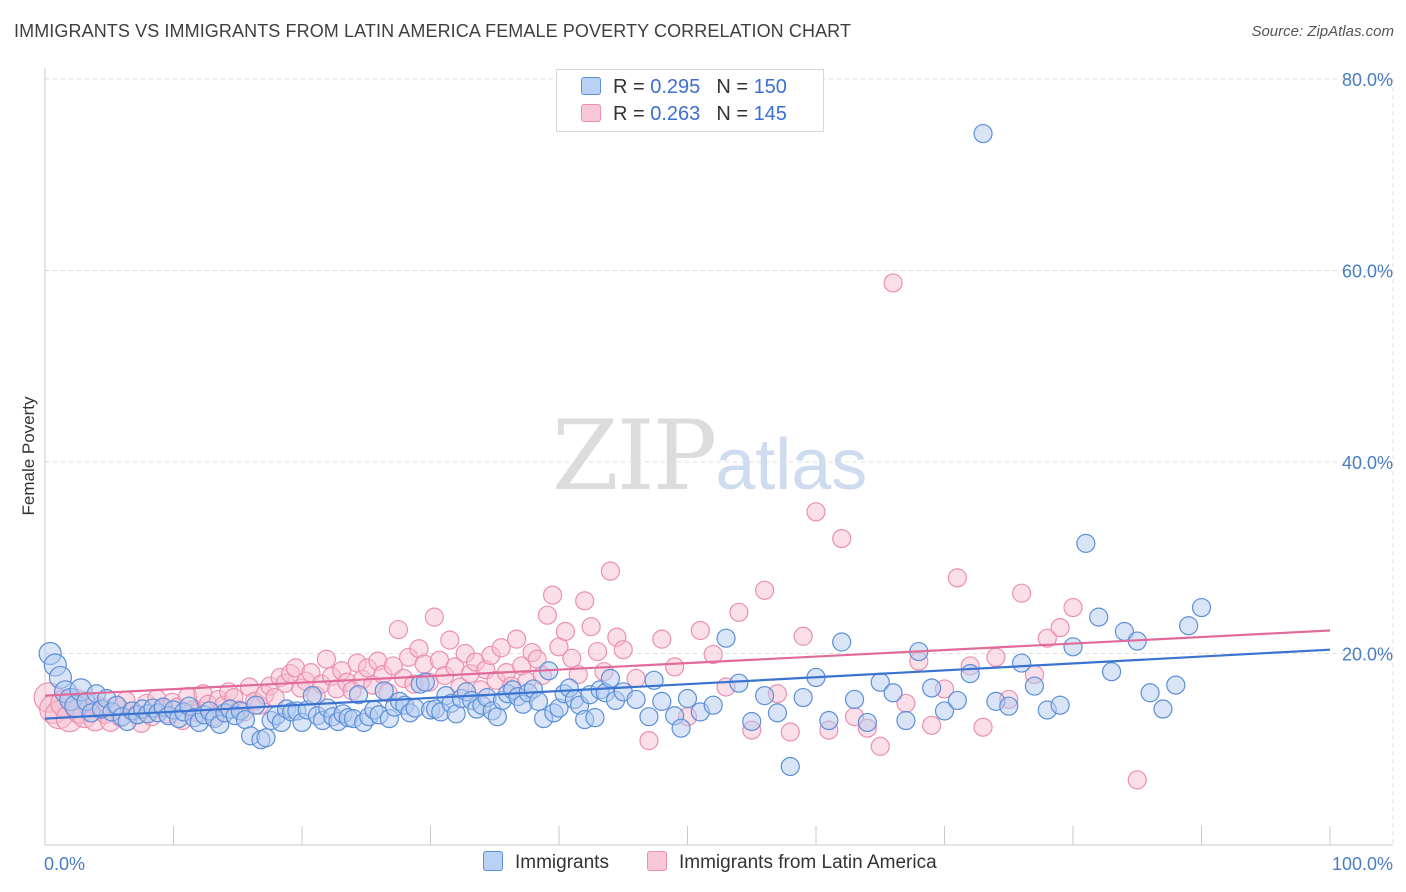 The width and height of the screenshot is (1406, 892). Describe the element at coordinates (634, 456) in the screenshot. I see `watermark-zip: ZIP` at that location.